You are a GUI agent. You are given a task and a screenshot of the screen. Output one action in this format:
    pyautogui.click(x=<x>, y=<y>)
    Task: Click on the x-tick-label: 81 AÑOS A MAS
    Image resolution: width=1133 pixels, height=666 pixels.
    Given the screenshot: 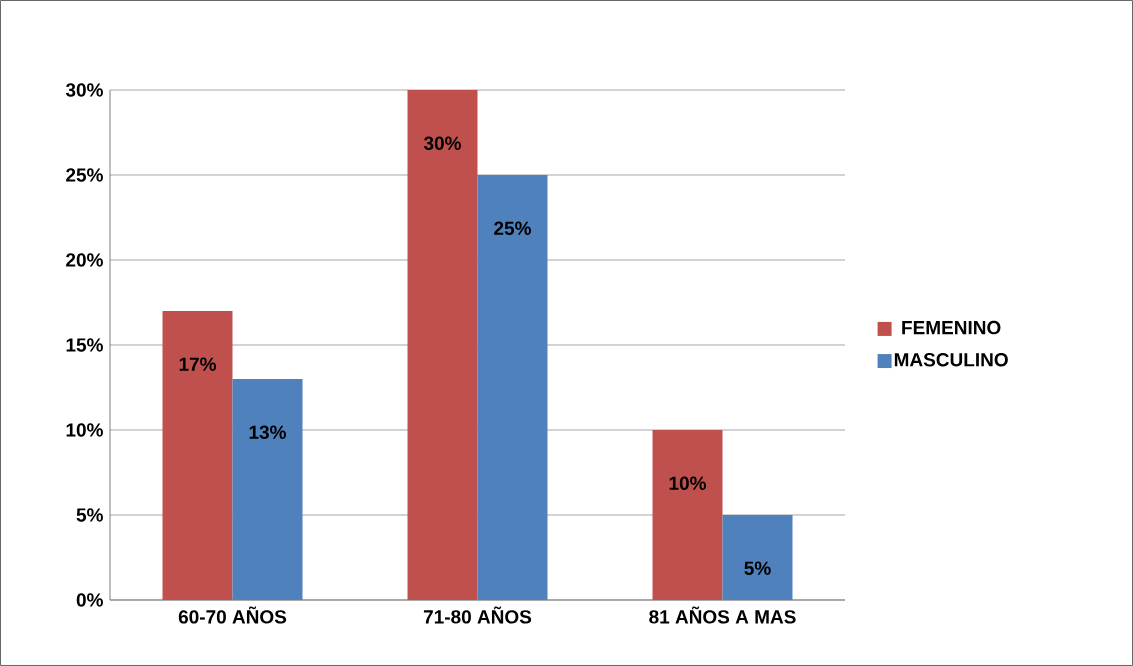 What is the action you would take?
    pyautogui.click(x=722, y=615)
    